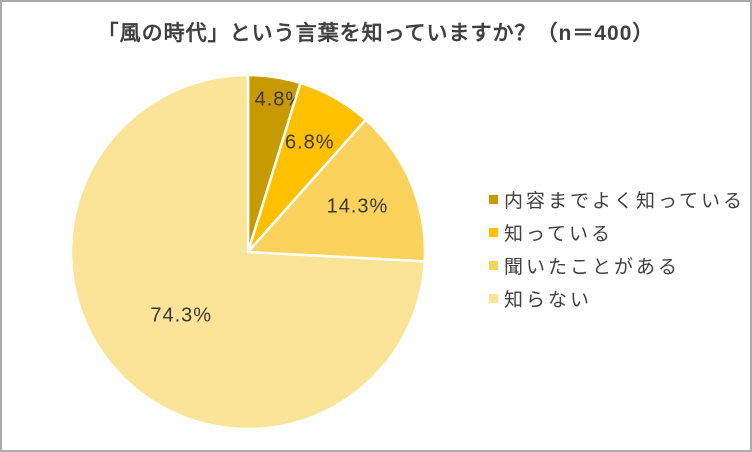  Describe the element at coordinates (280, 99) in the screenshot. I see `pie-data-label: 4.8%` at that location.